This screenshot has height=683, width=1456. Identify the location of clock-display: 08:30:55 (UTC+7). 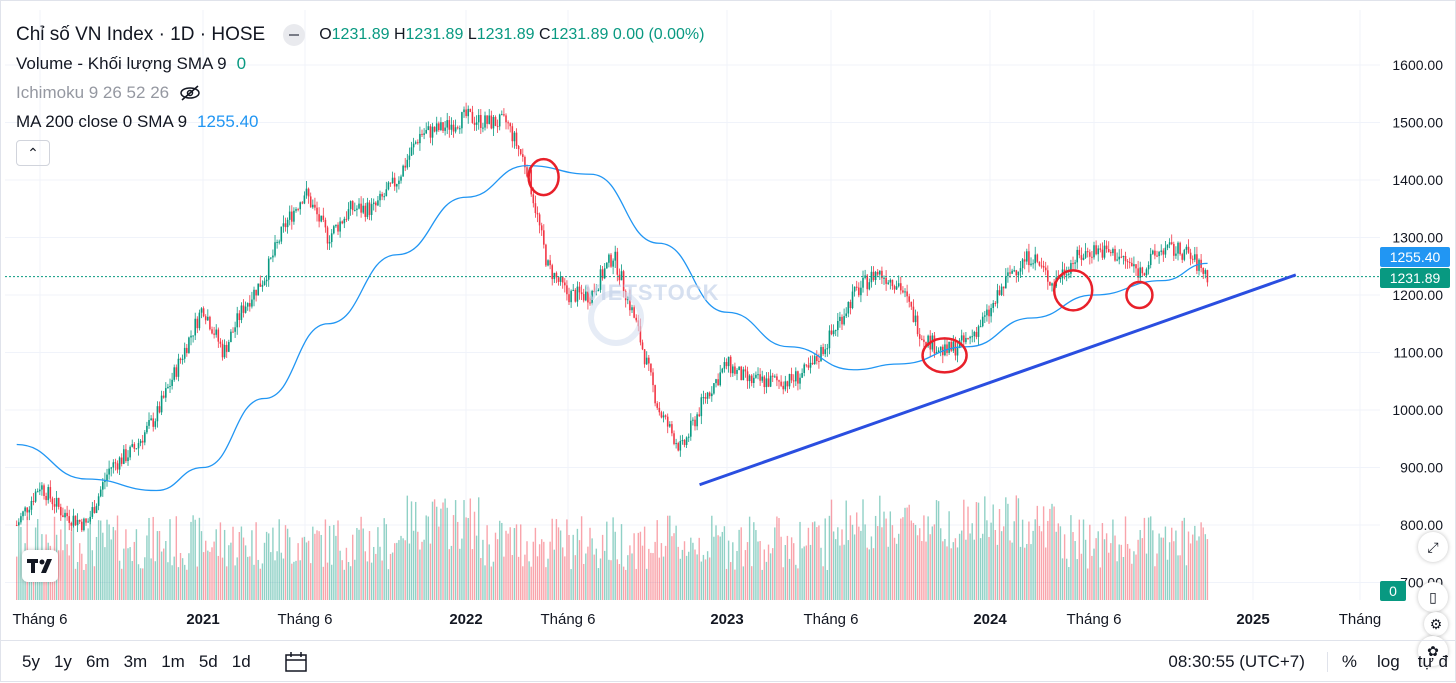
(1236, 661).